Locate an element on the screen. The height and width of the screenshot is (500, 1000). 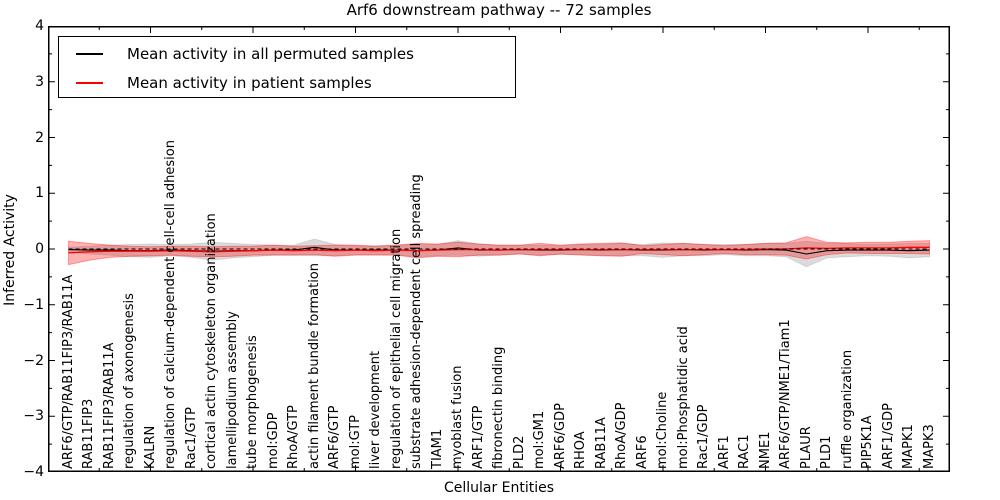
y-tick-label: 1 is located at coordinates (39, 193).